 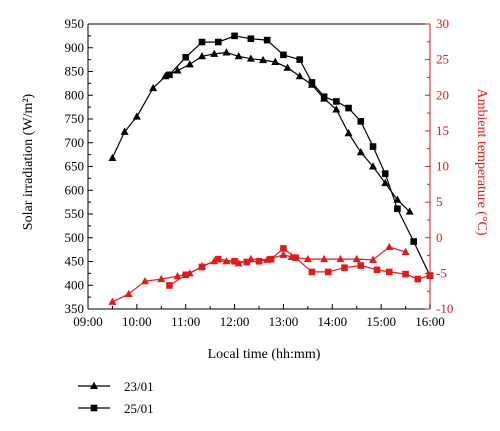 I want to click on x-tick-label: 09:00, so click(x=88, y=321).